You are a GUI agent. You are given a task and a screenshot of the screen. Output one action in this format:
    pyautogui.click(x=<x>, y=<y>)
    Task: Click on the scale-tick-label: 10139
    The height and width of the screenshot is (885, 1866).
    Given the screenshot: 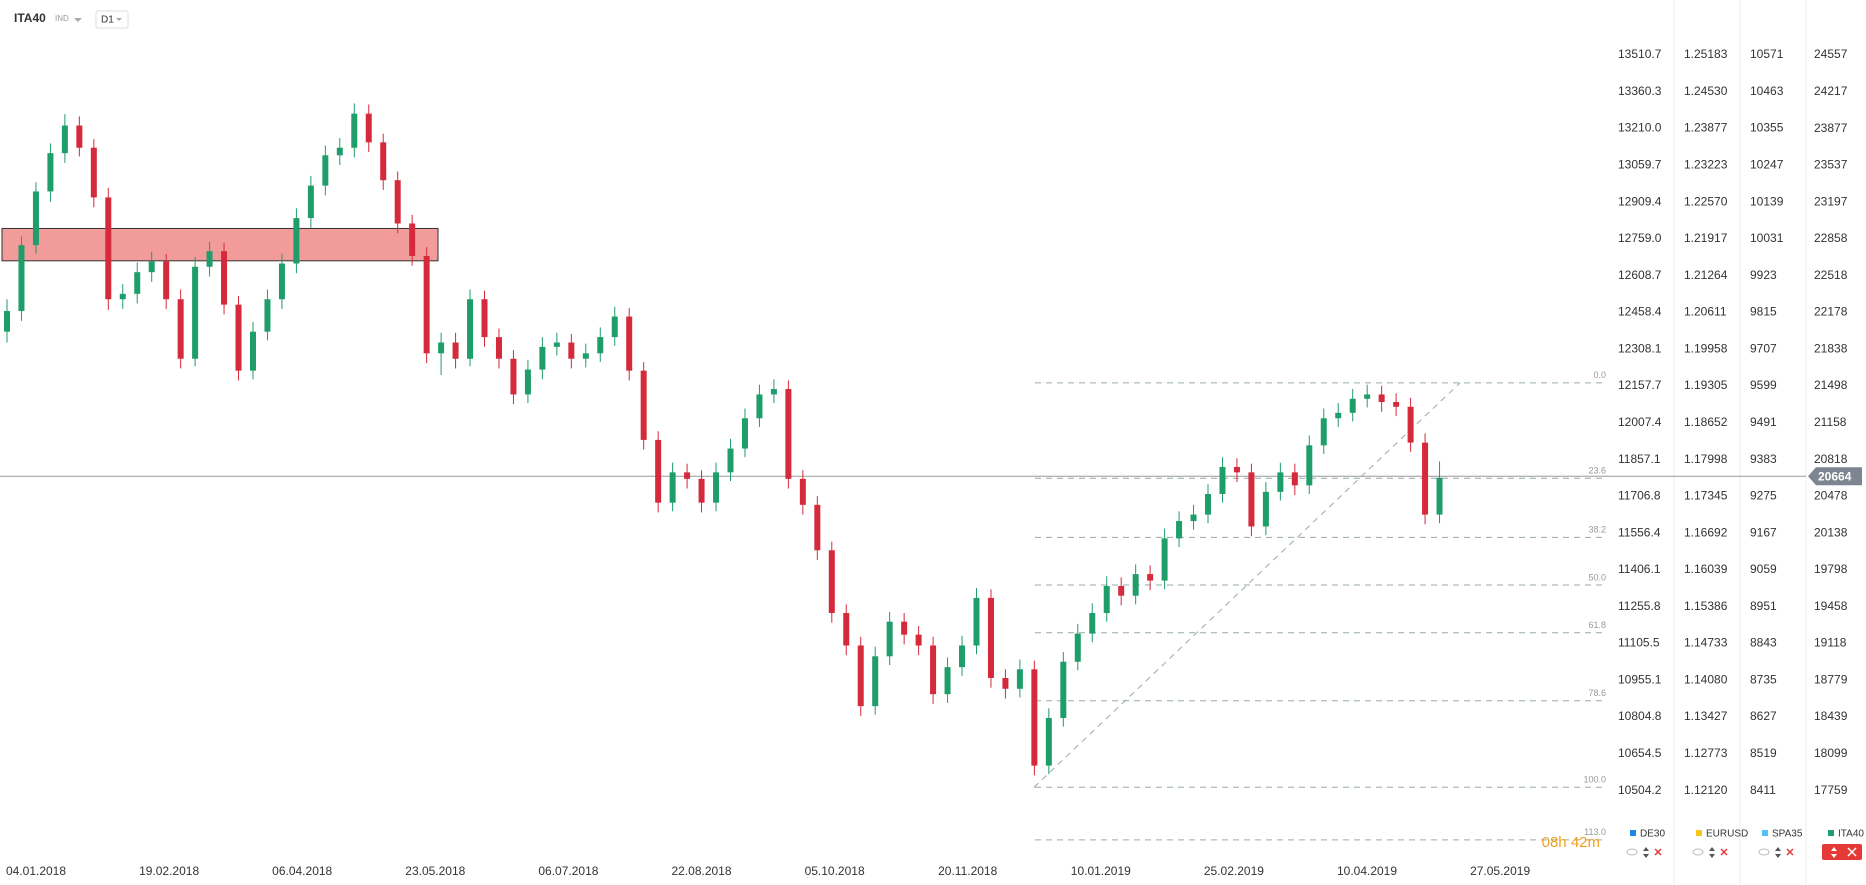 What is the action you would take?
    pyautogui.click(x=1767, y=201)
    